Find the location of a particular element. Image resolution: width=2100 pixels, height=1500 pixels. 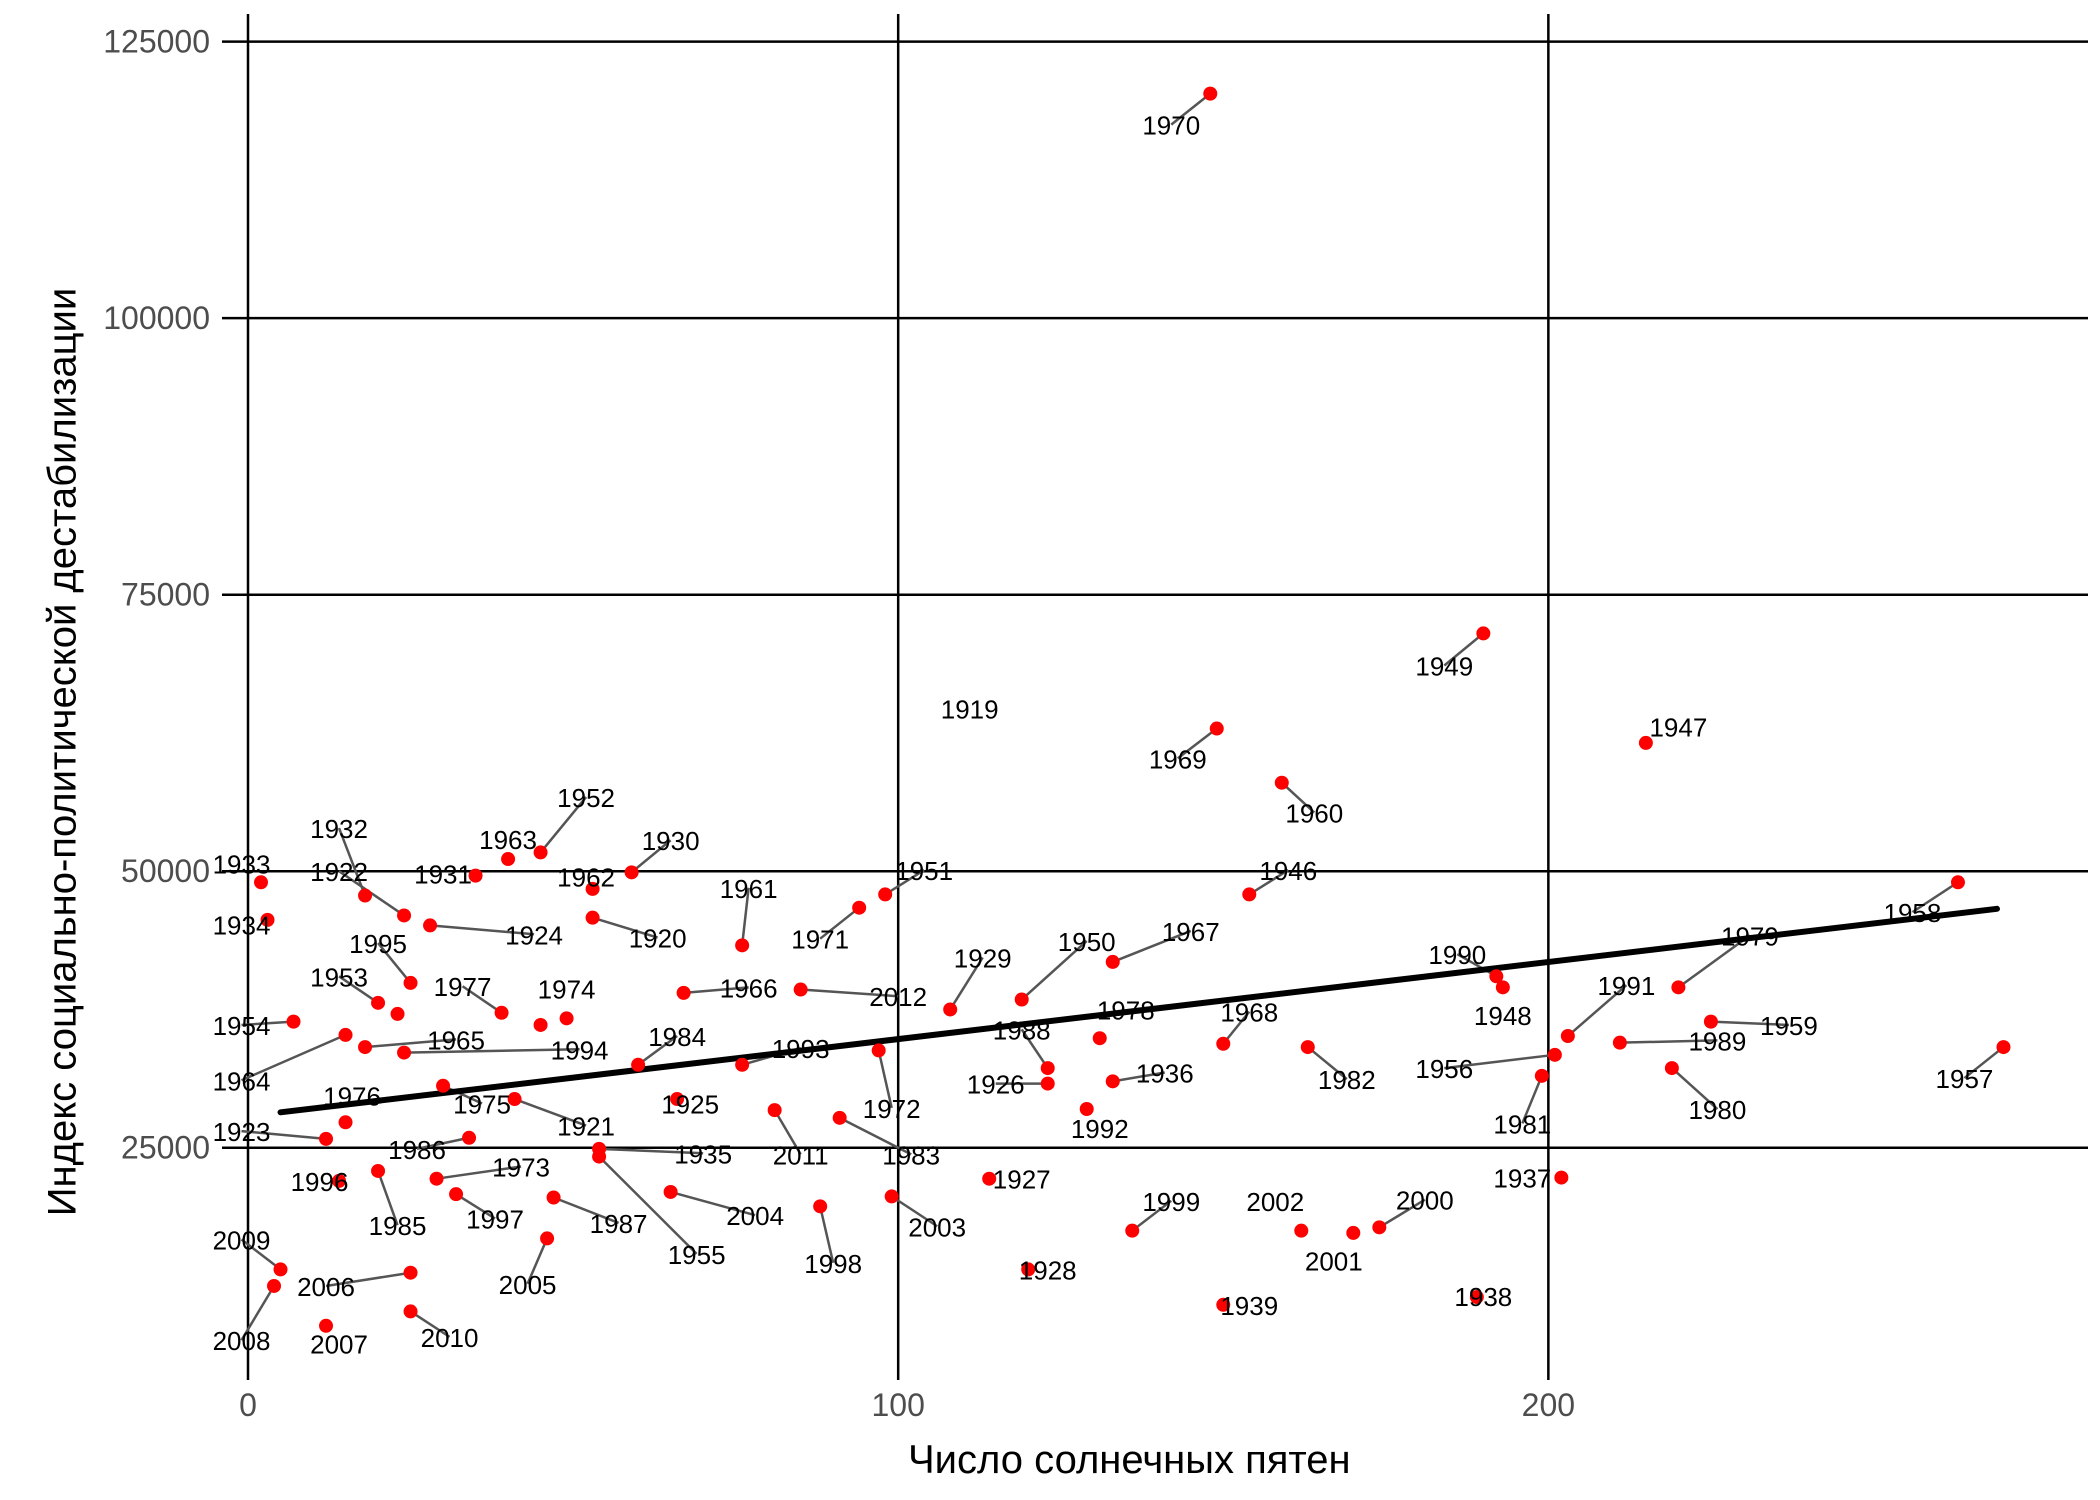

point-label: 1966 is located at coordinates (749, 988).